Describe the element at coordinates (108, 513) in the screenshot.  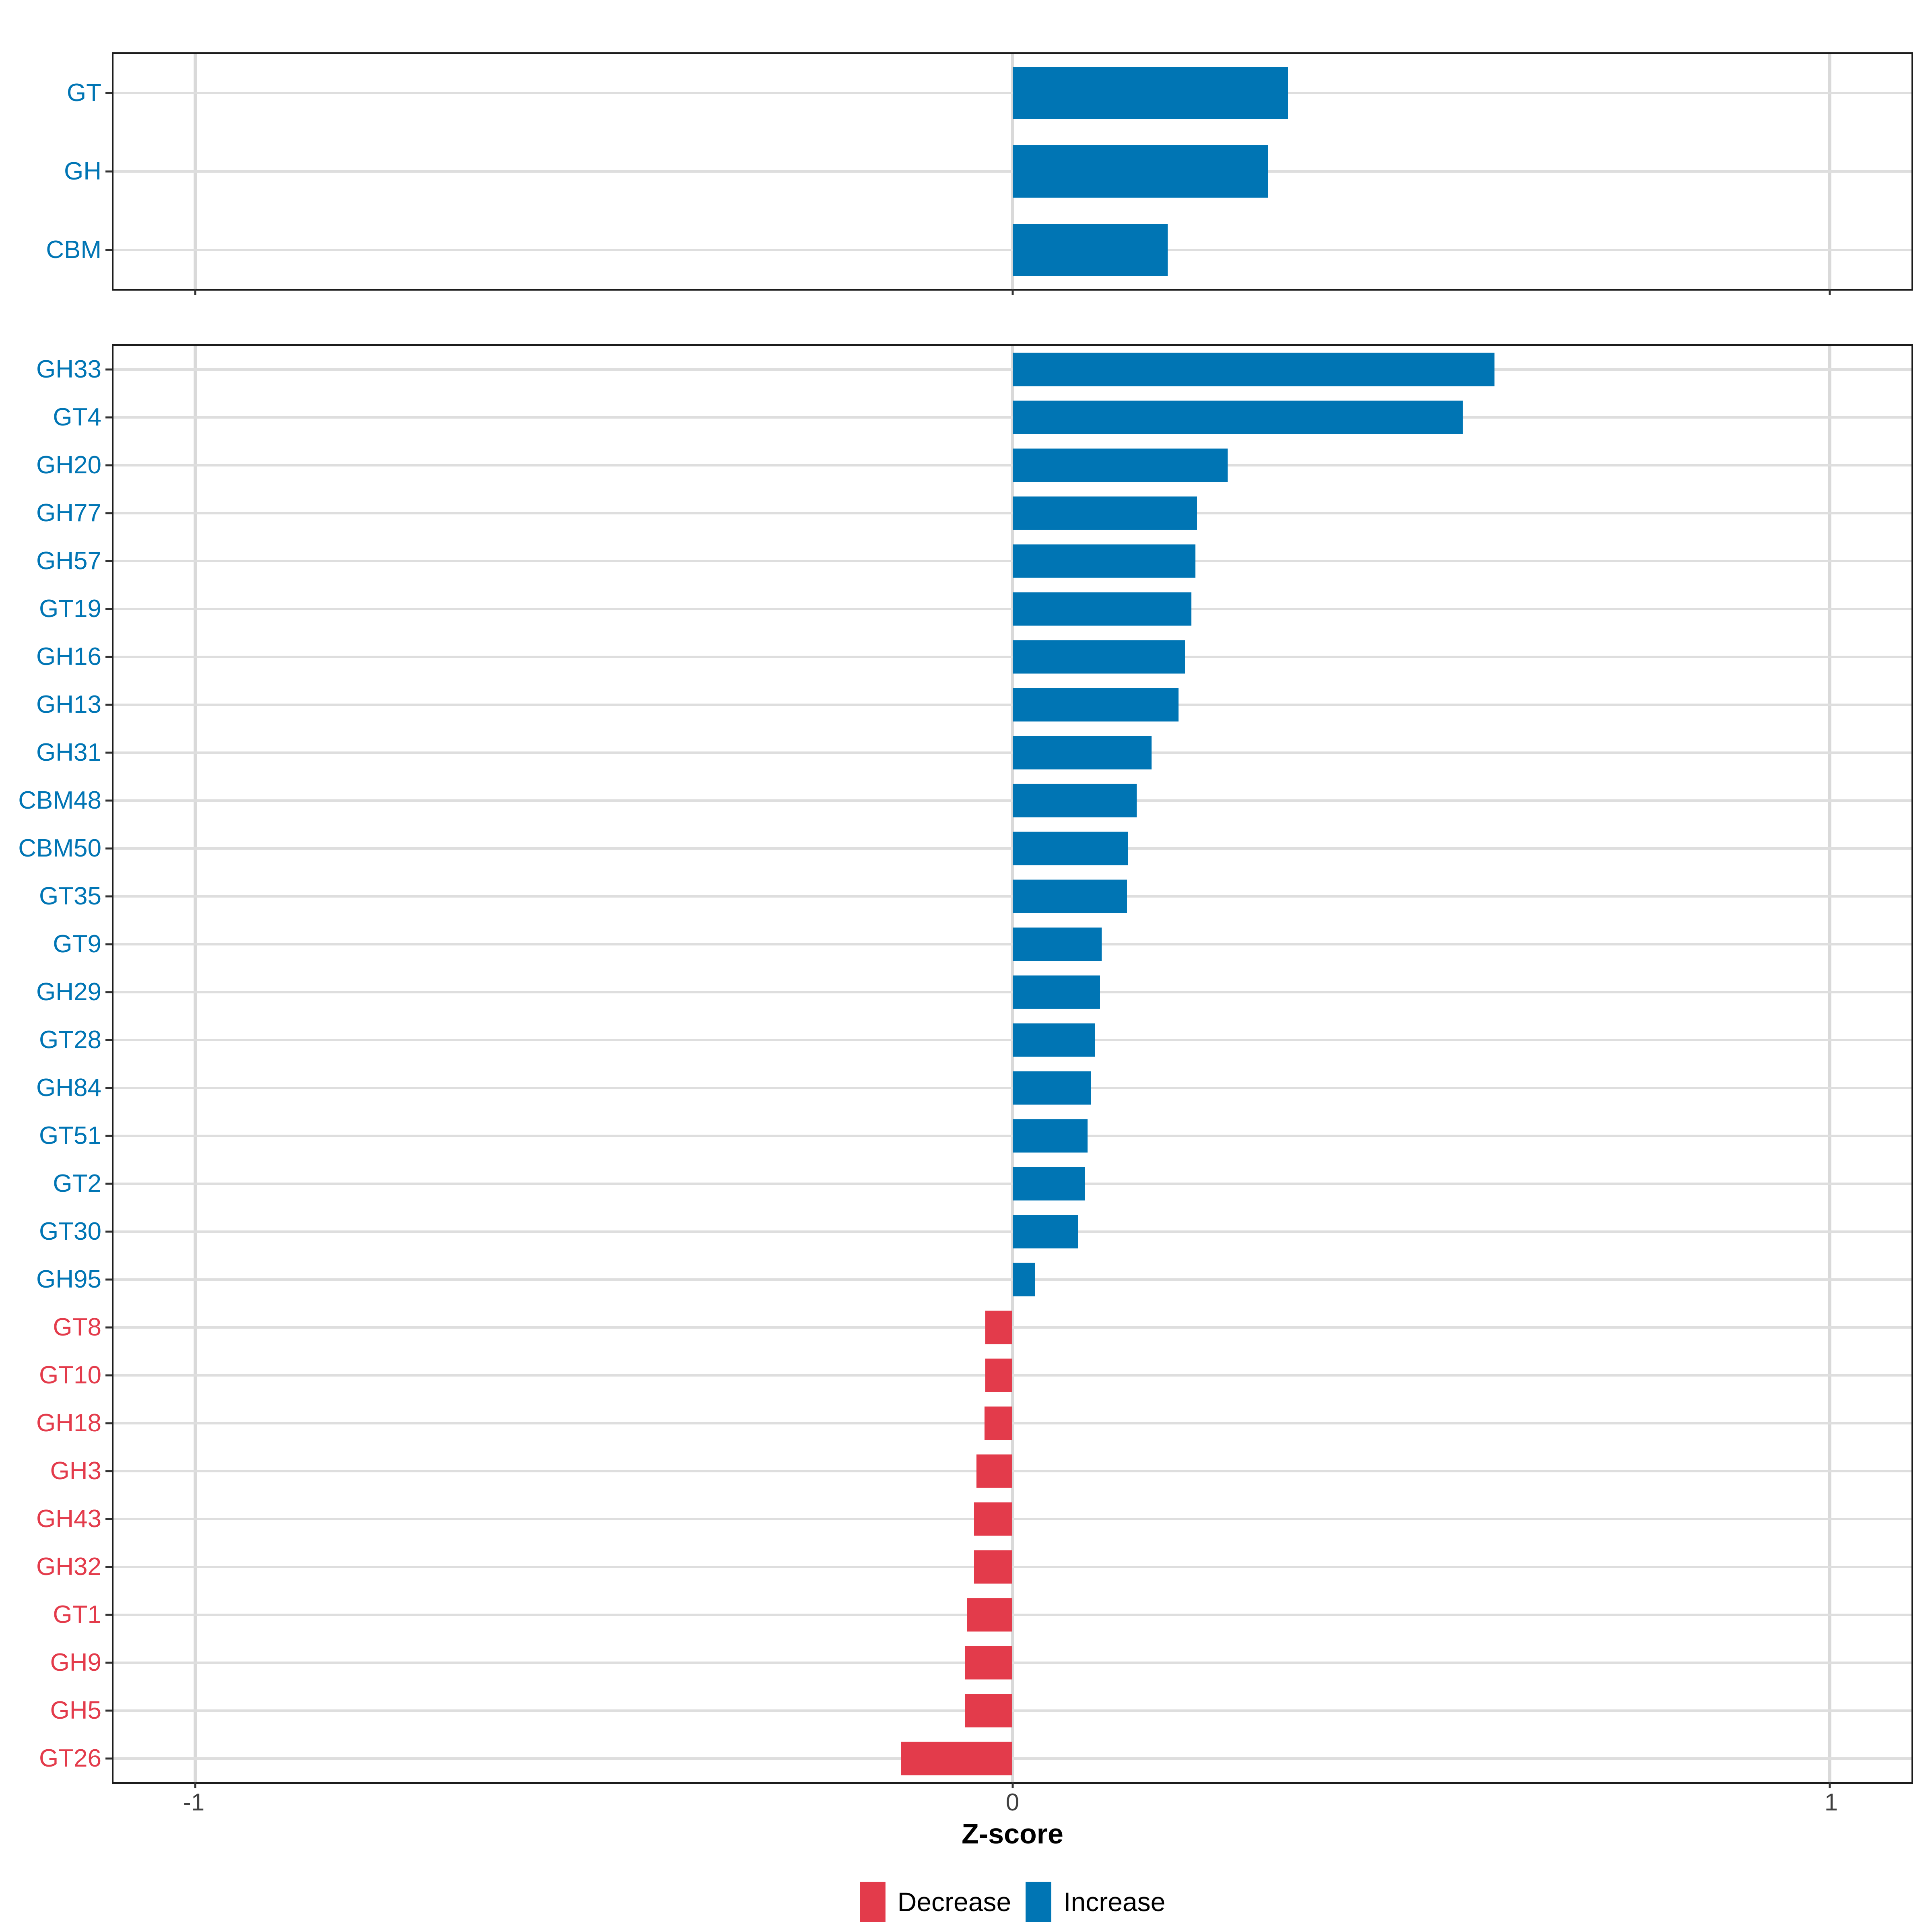
I see `y-tick-GH77` at that location.